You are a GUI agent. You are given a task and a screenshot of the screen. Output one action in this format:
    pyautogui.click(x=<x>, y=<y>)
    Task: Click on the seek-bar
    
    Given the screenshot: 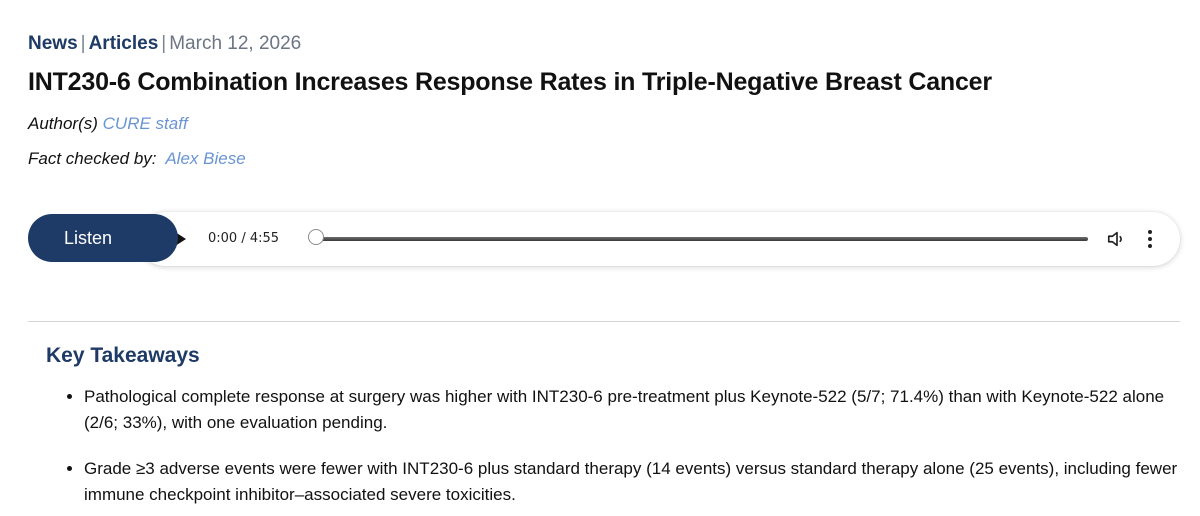 What is the action you would take?
    pyautogui.click(x=699, y=239)
    